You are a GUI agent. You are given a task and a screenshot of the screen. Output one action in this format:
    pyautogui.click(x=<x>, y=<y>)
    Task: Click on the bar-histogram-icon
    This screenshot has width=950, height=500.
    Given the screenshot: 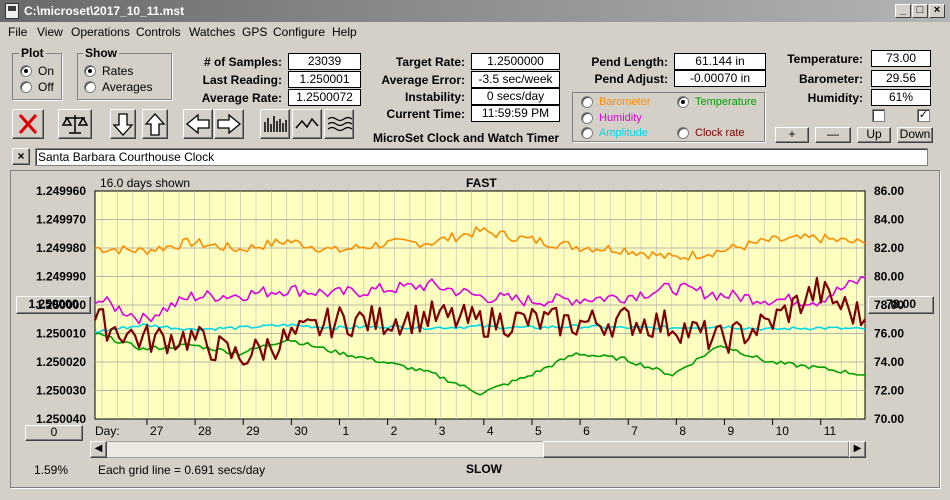 What is the action you would take?
    pyautogui.click(x=275, y=124)
    